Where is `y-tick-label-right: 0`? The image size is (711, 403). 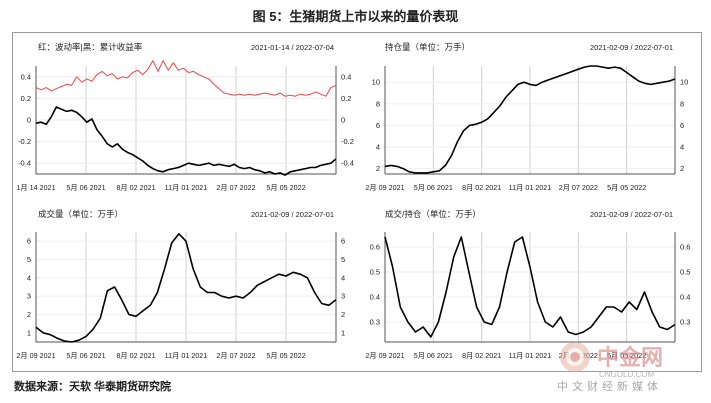
y-tick-label-right: 0 is located at coordinates (343, 120).